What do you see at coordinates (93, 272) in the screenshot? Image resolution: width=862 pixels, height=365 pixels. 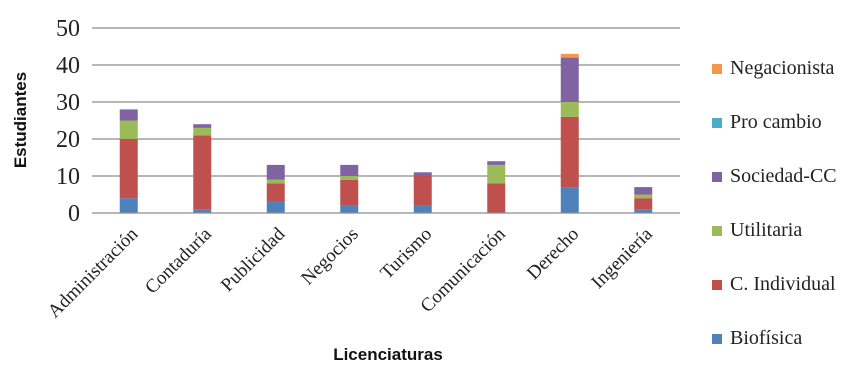 I see `x-tick-label: Administración` at bounding box center [93, 272].